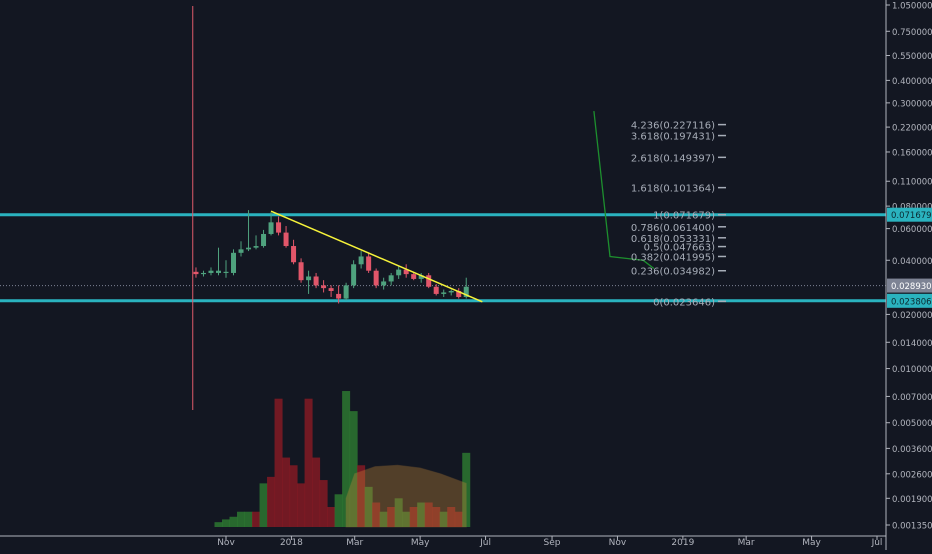  I want to click on price-labels-layer: 0.071679 0.028930 0.023806, so click(909, 257).